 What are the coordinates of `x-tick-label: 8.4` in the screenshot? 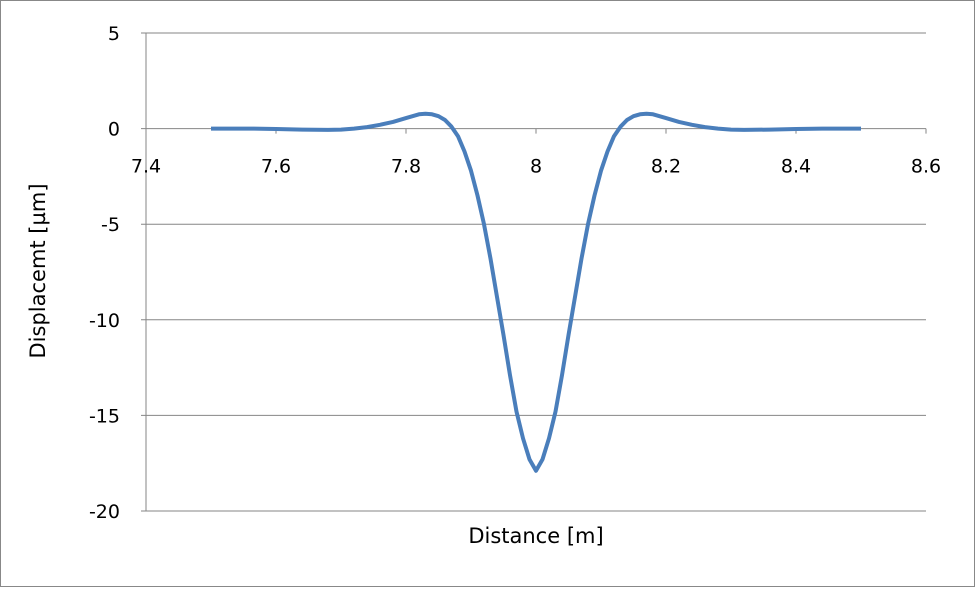 It's located at (796, 167).